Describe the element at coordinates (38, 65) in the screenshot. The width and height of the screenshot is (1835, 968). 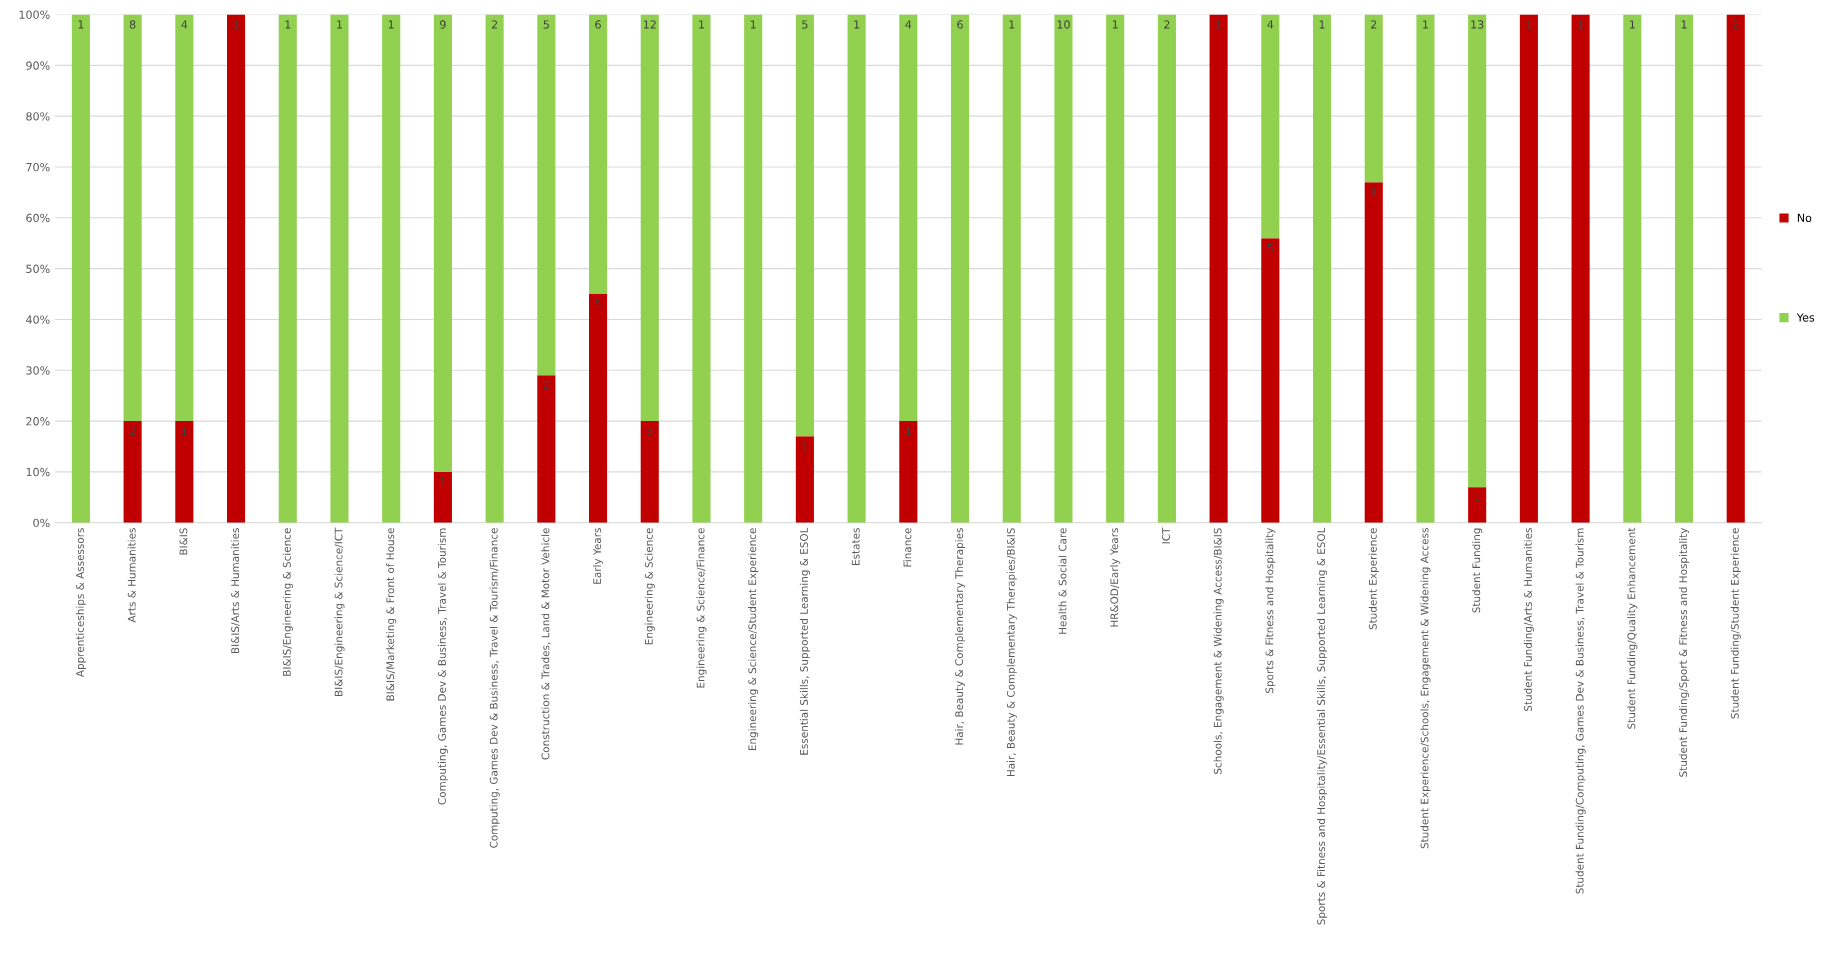
I see `y-tick-label: 90%` at that location.